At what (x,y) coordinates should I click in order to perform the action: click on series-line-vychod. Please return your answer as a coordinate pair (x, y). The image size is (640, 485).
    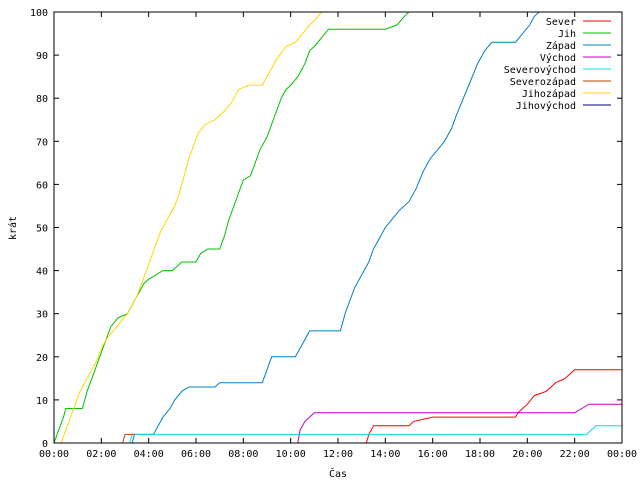
    Looking at the image, I should click on (459, 423).